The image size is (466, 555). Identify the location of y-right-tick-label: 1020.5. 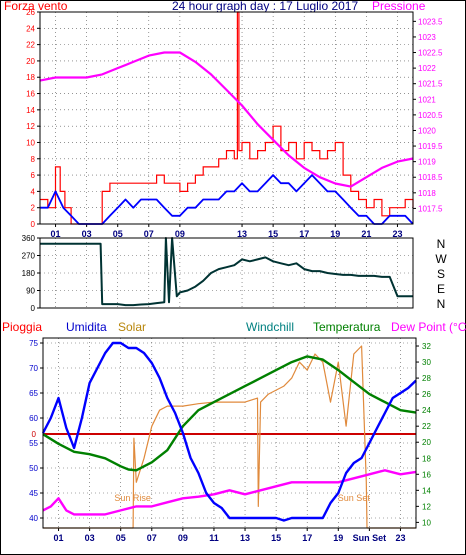
(430, 115).